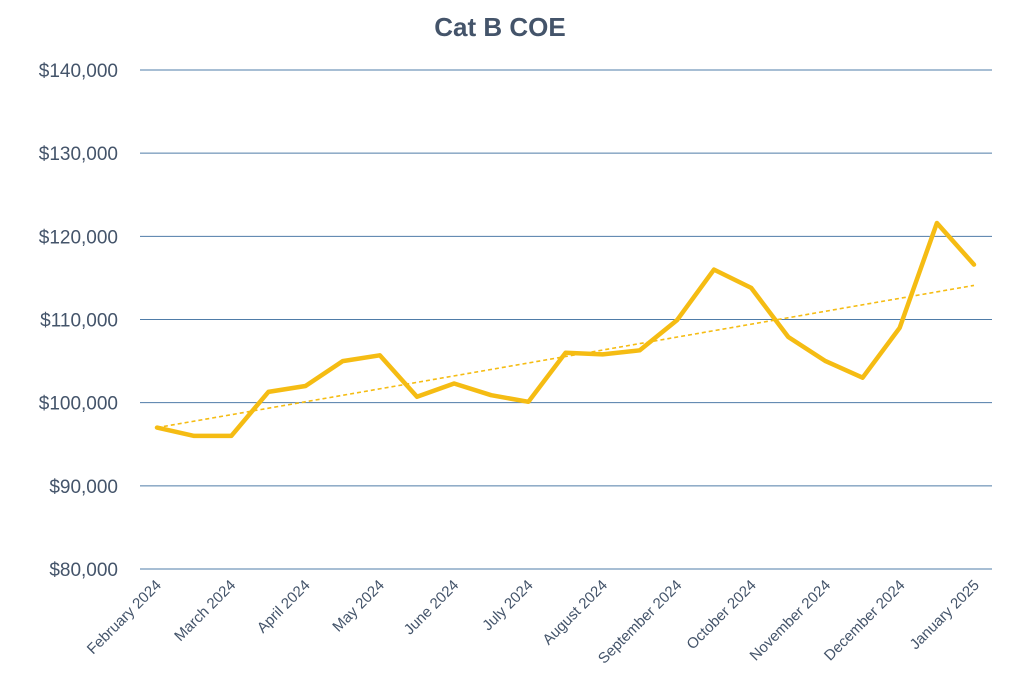 Image resolution: width=1024 pixels, height=688 pixels. What do you see at coordinates (500, 27) in the screenshot?
I see `chart-title: Cat B COE` at bounding box center [500, 27].